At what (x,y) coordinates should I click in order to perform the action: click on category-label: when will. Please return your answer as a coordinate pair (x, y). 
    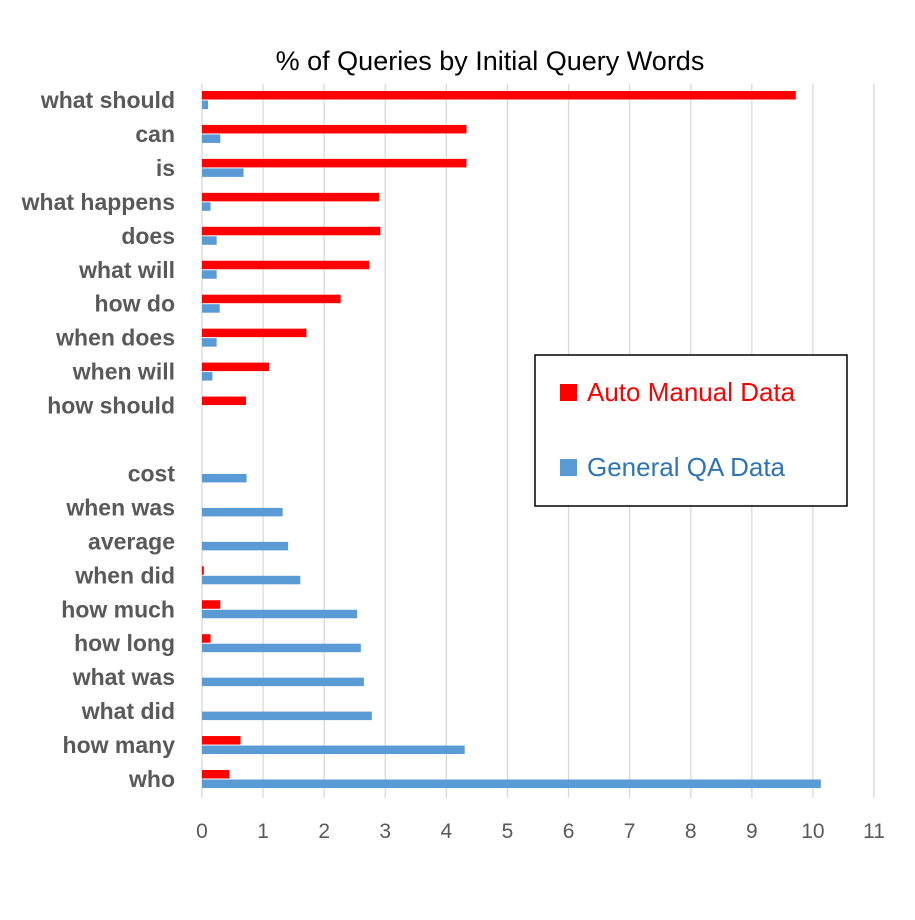
    Looking at the image, I should click on (123, 372).